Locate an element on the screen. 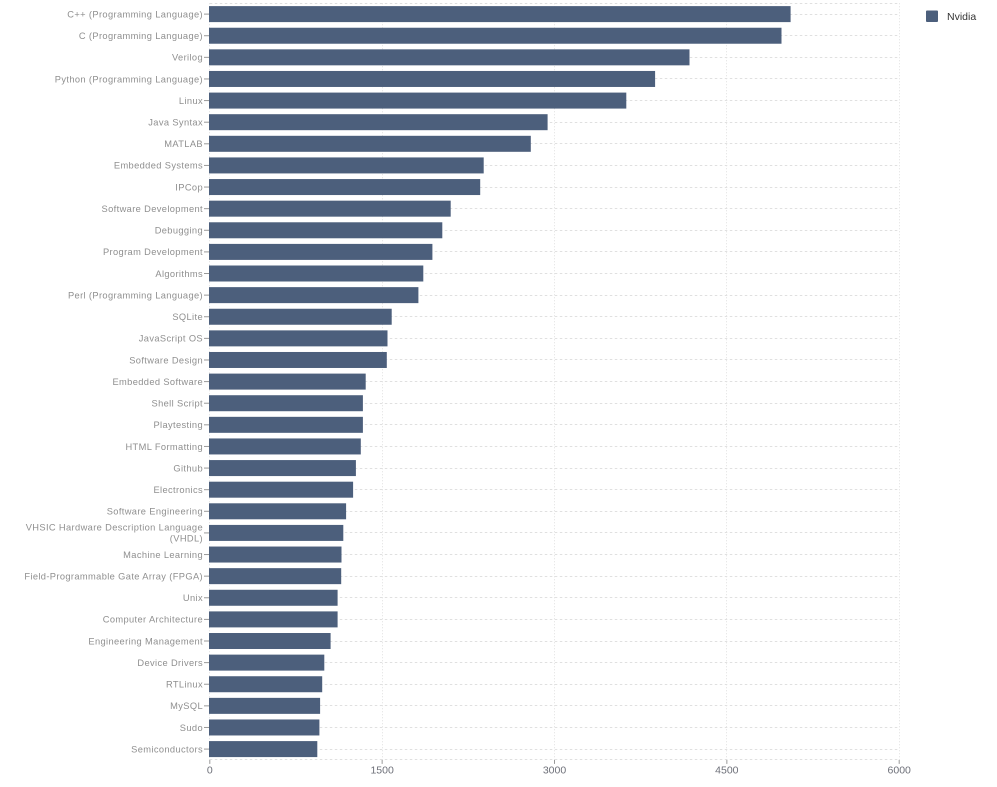  svg-text: C (Programming Language) is located at coordinates (141, 36).